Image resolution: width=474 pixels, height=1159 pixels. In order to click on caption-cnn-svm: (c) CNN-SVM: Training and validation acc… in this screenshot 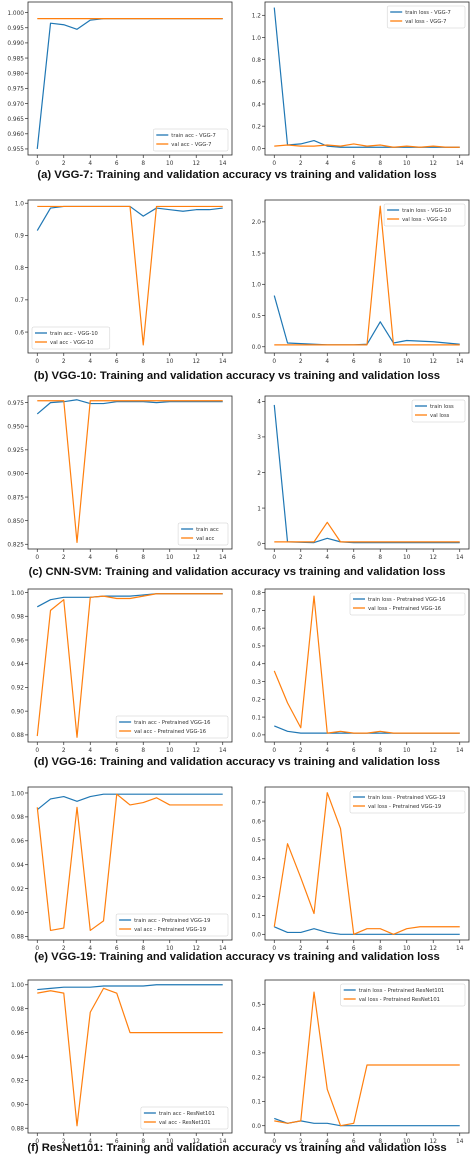, I will do `click(237, 572)`.